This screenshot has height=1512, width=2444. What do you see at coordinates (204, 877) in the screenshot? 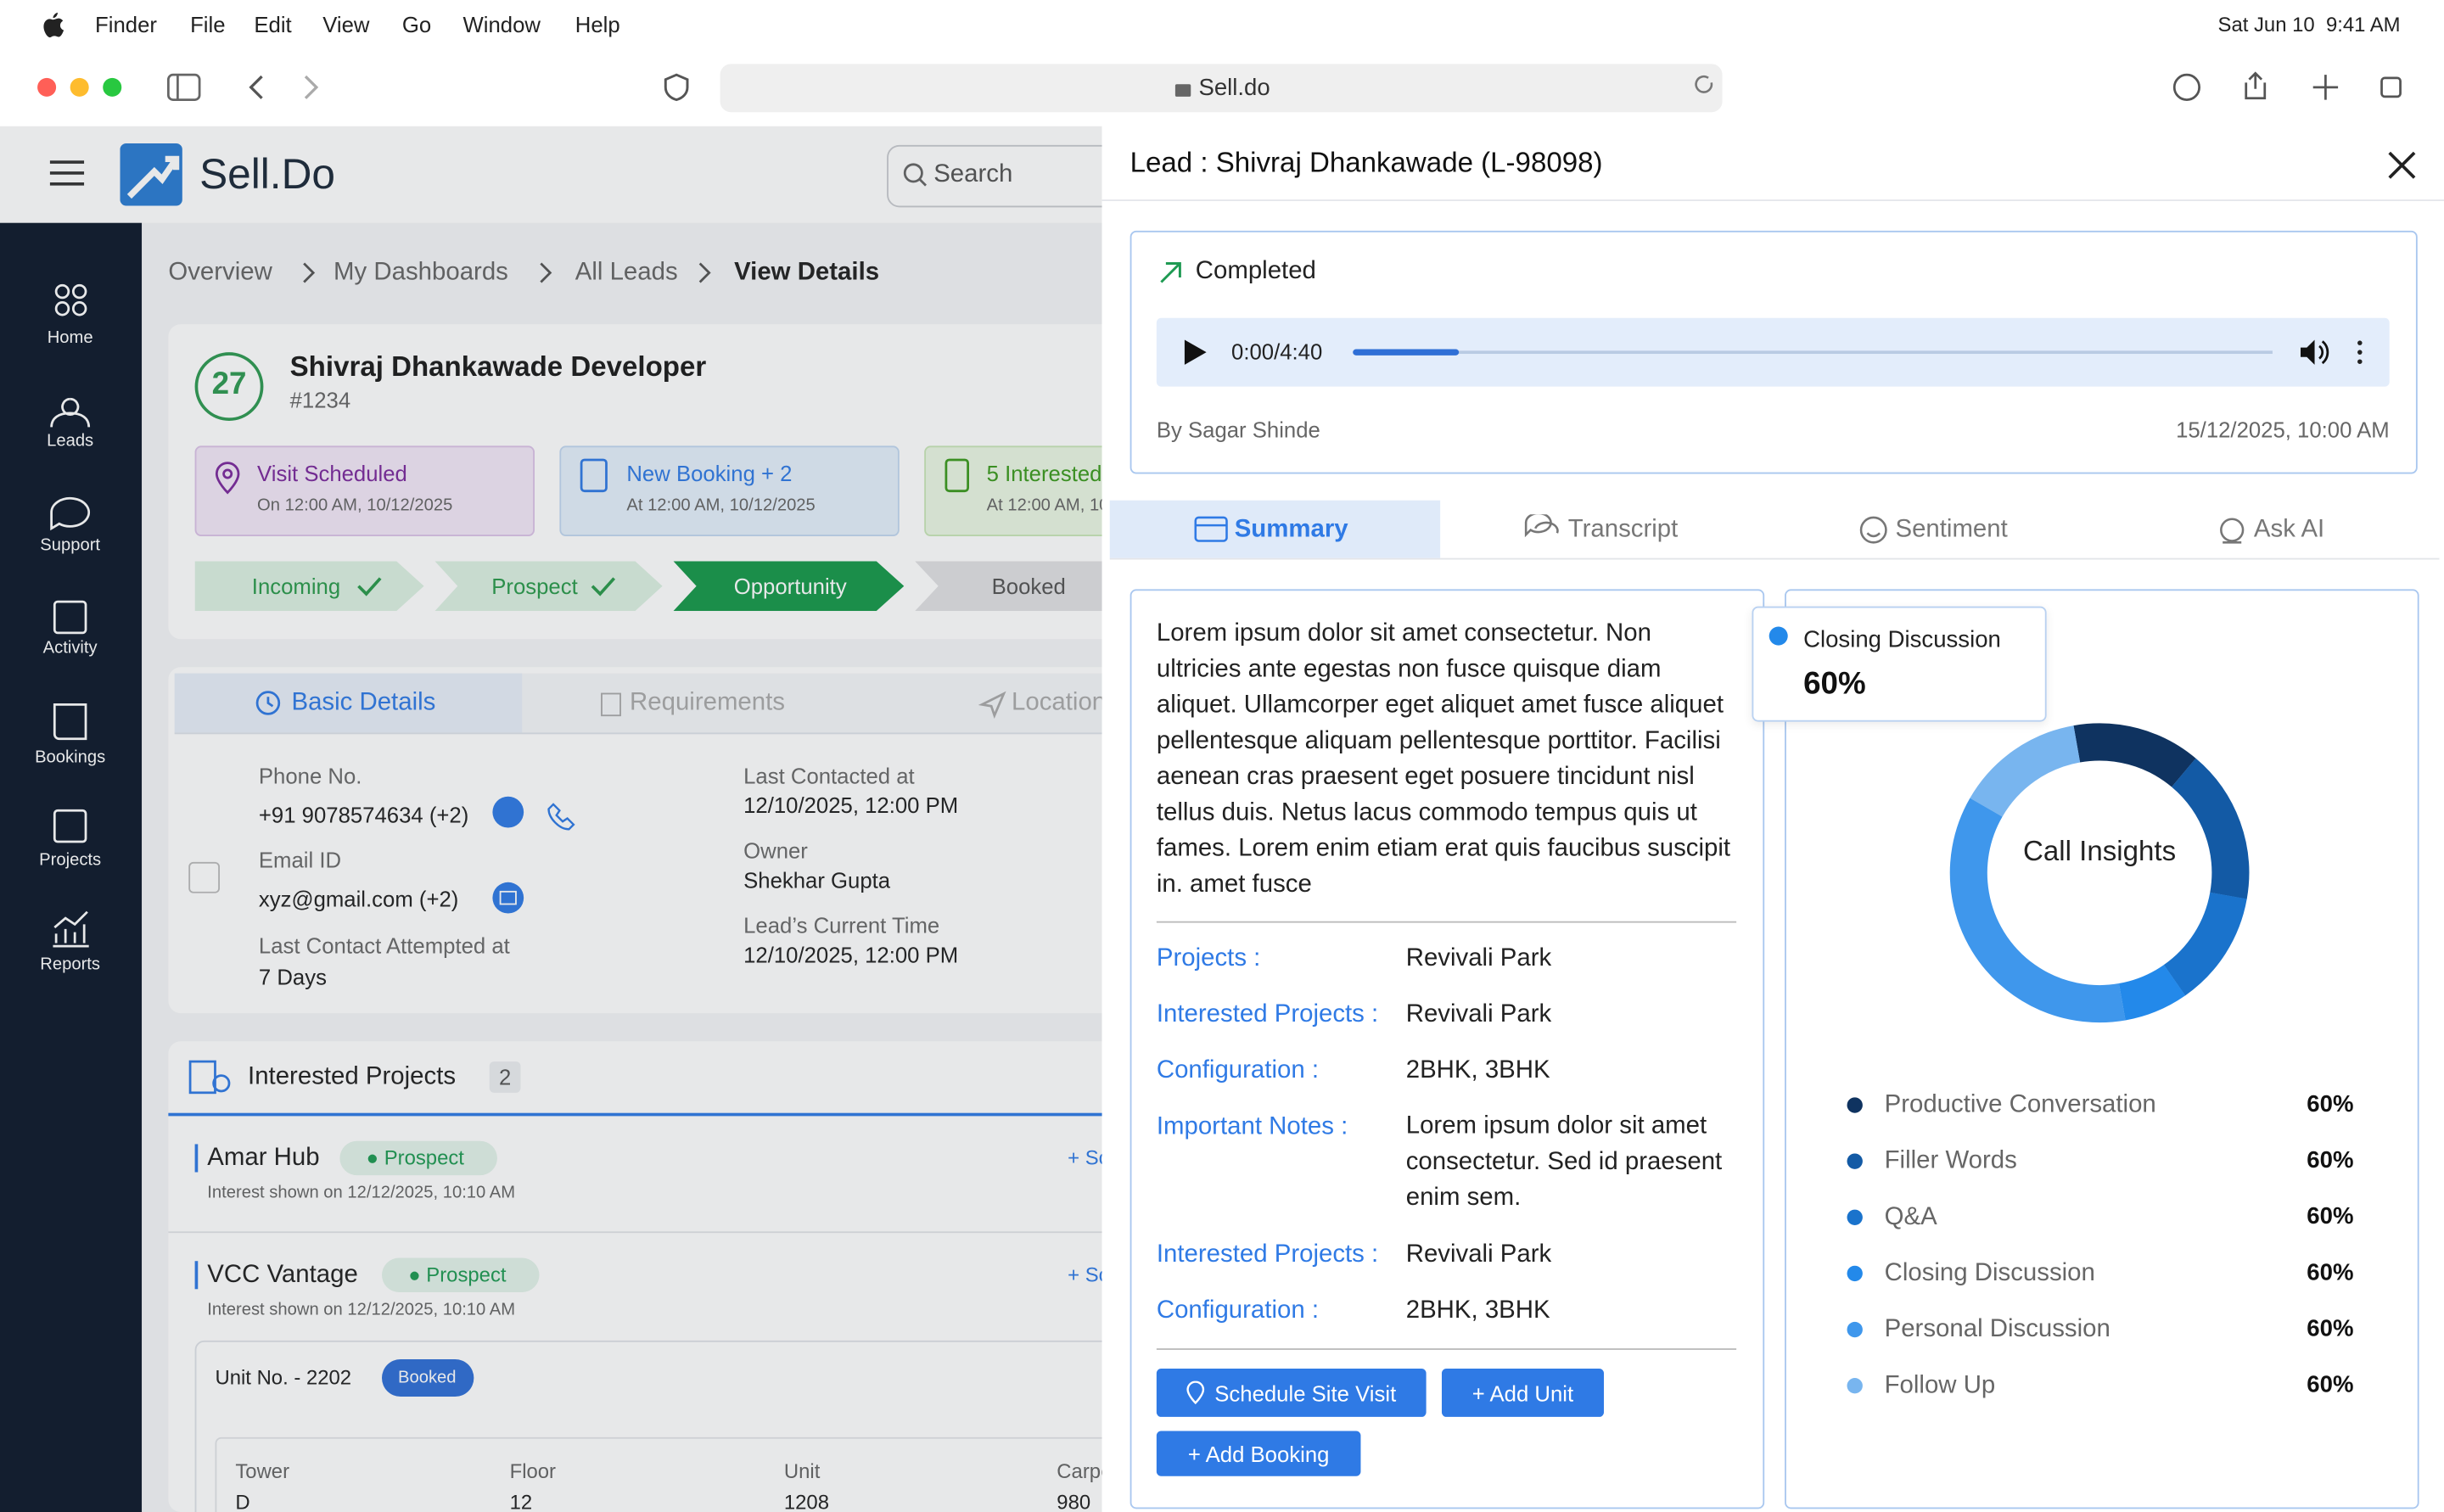
I see `collapse-button` at bounding box center [204, 877].